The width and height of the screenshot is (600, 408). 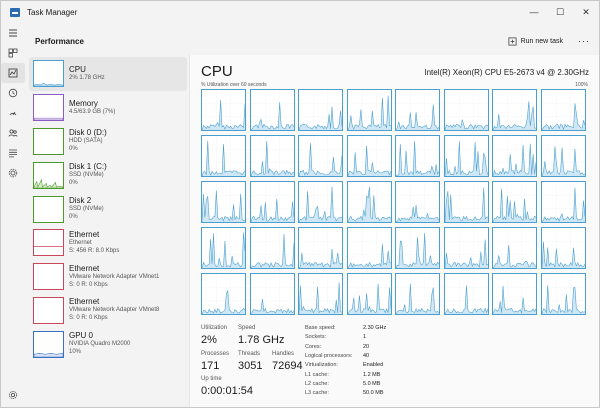 I want to click on spec-label: Base speed:, so click(x=320, y=328).